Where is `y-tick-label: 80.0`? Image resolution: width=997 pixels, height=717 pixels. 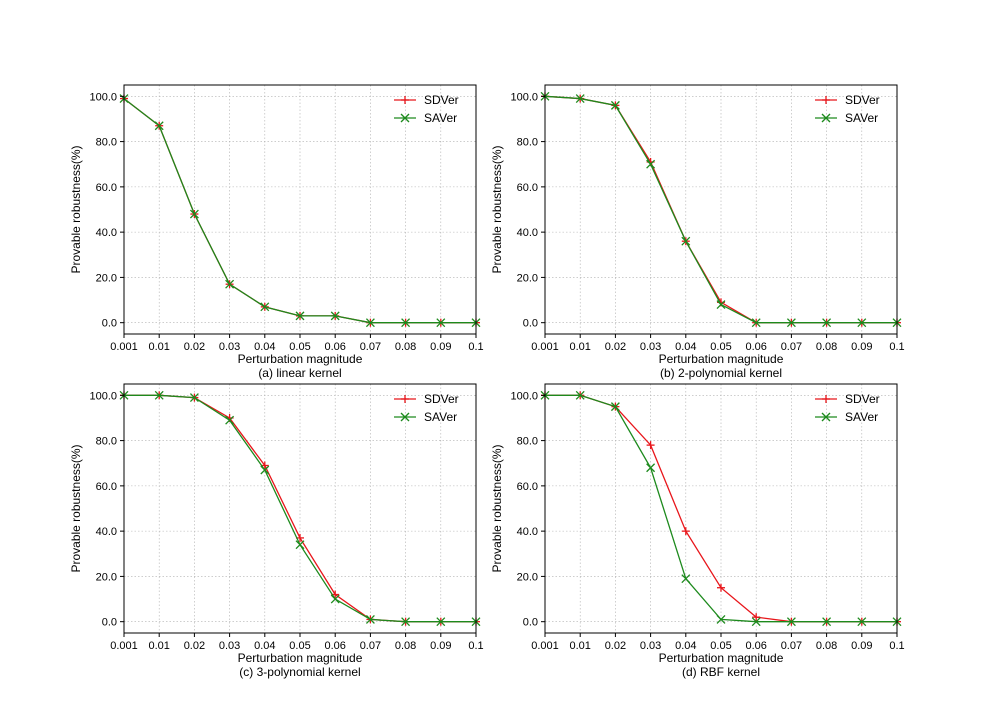
y-tick-label: 80.0 is located at coordinates (106, 143).